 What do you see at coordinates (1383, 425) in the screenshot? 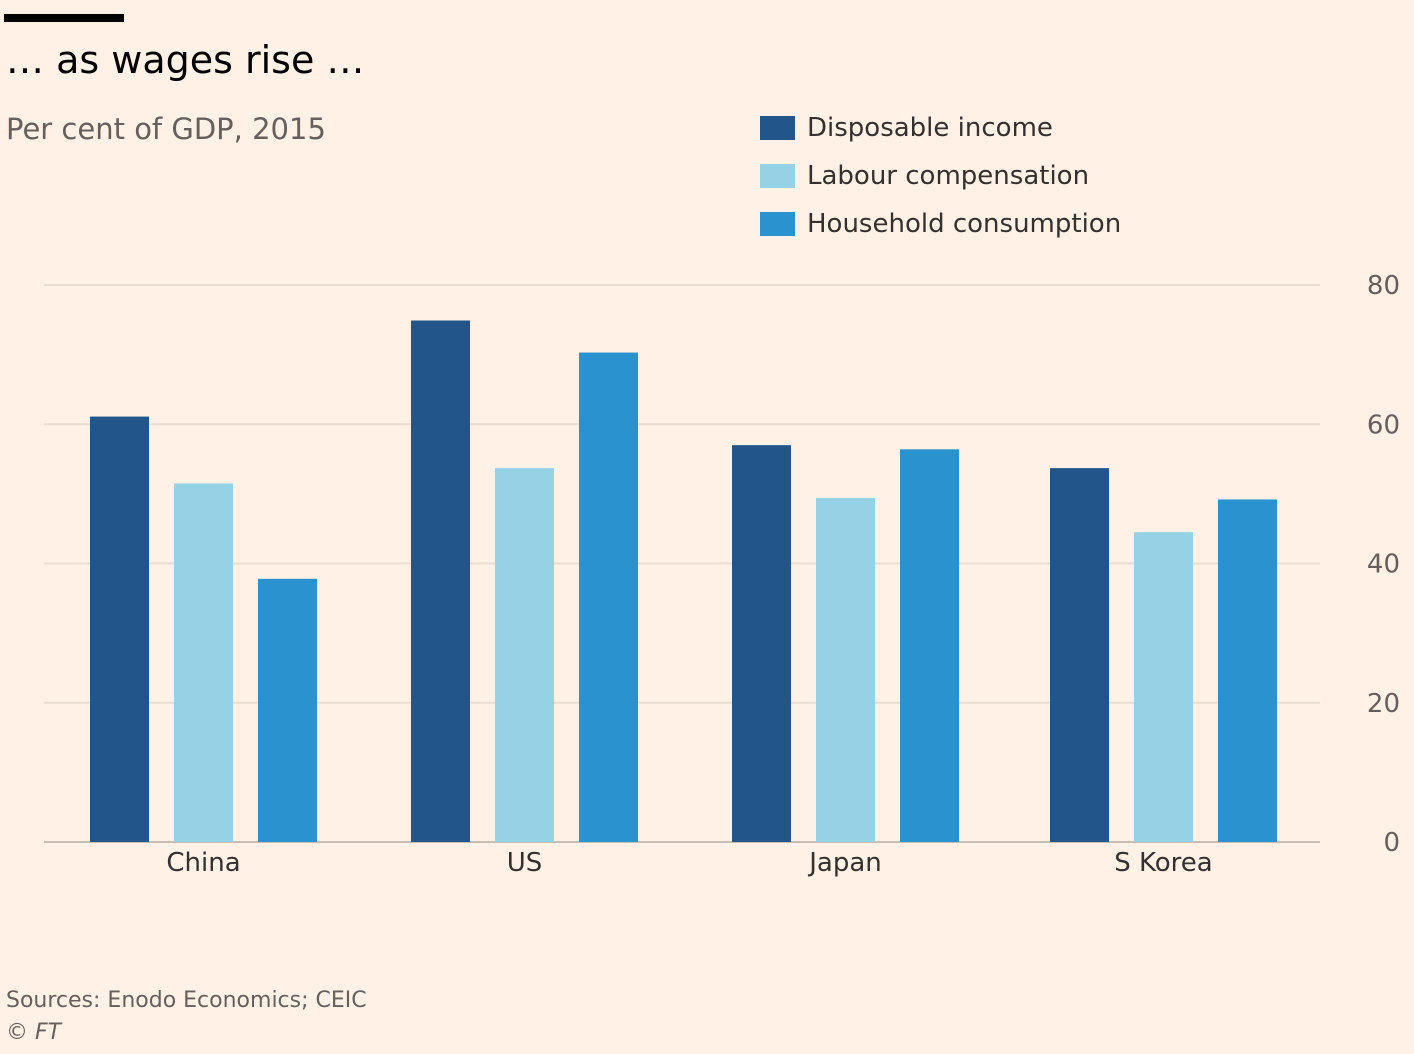
I see `y-tick-label: 60` at bounding box center [1383, 425].